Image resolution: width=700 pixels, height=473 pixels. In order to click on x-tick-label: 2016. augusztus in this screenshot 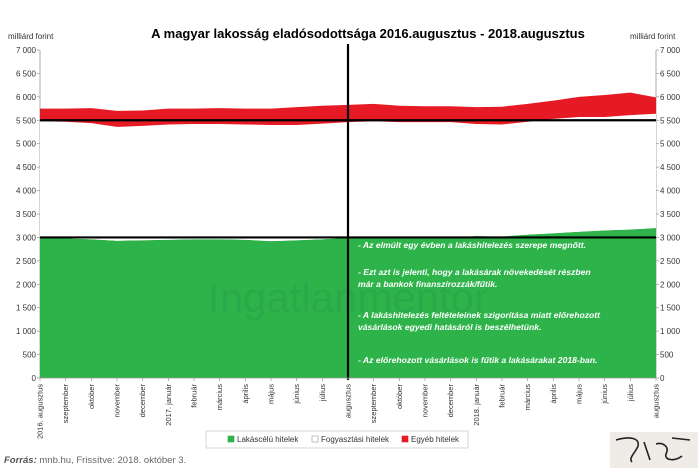, I will do `click(40, 411)`.